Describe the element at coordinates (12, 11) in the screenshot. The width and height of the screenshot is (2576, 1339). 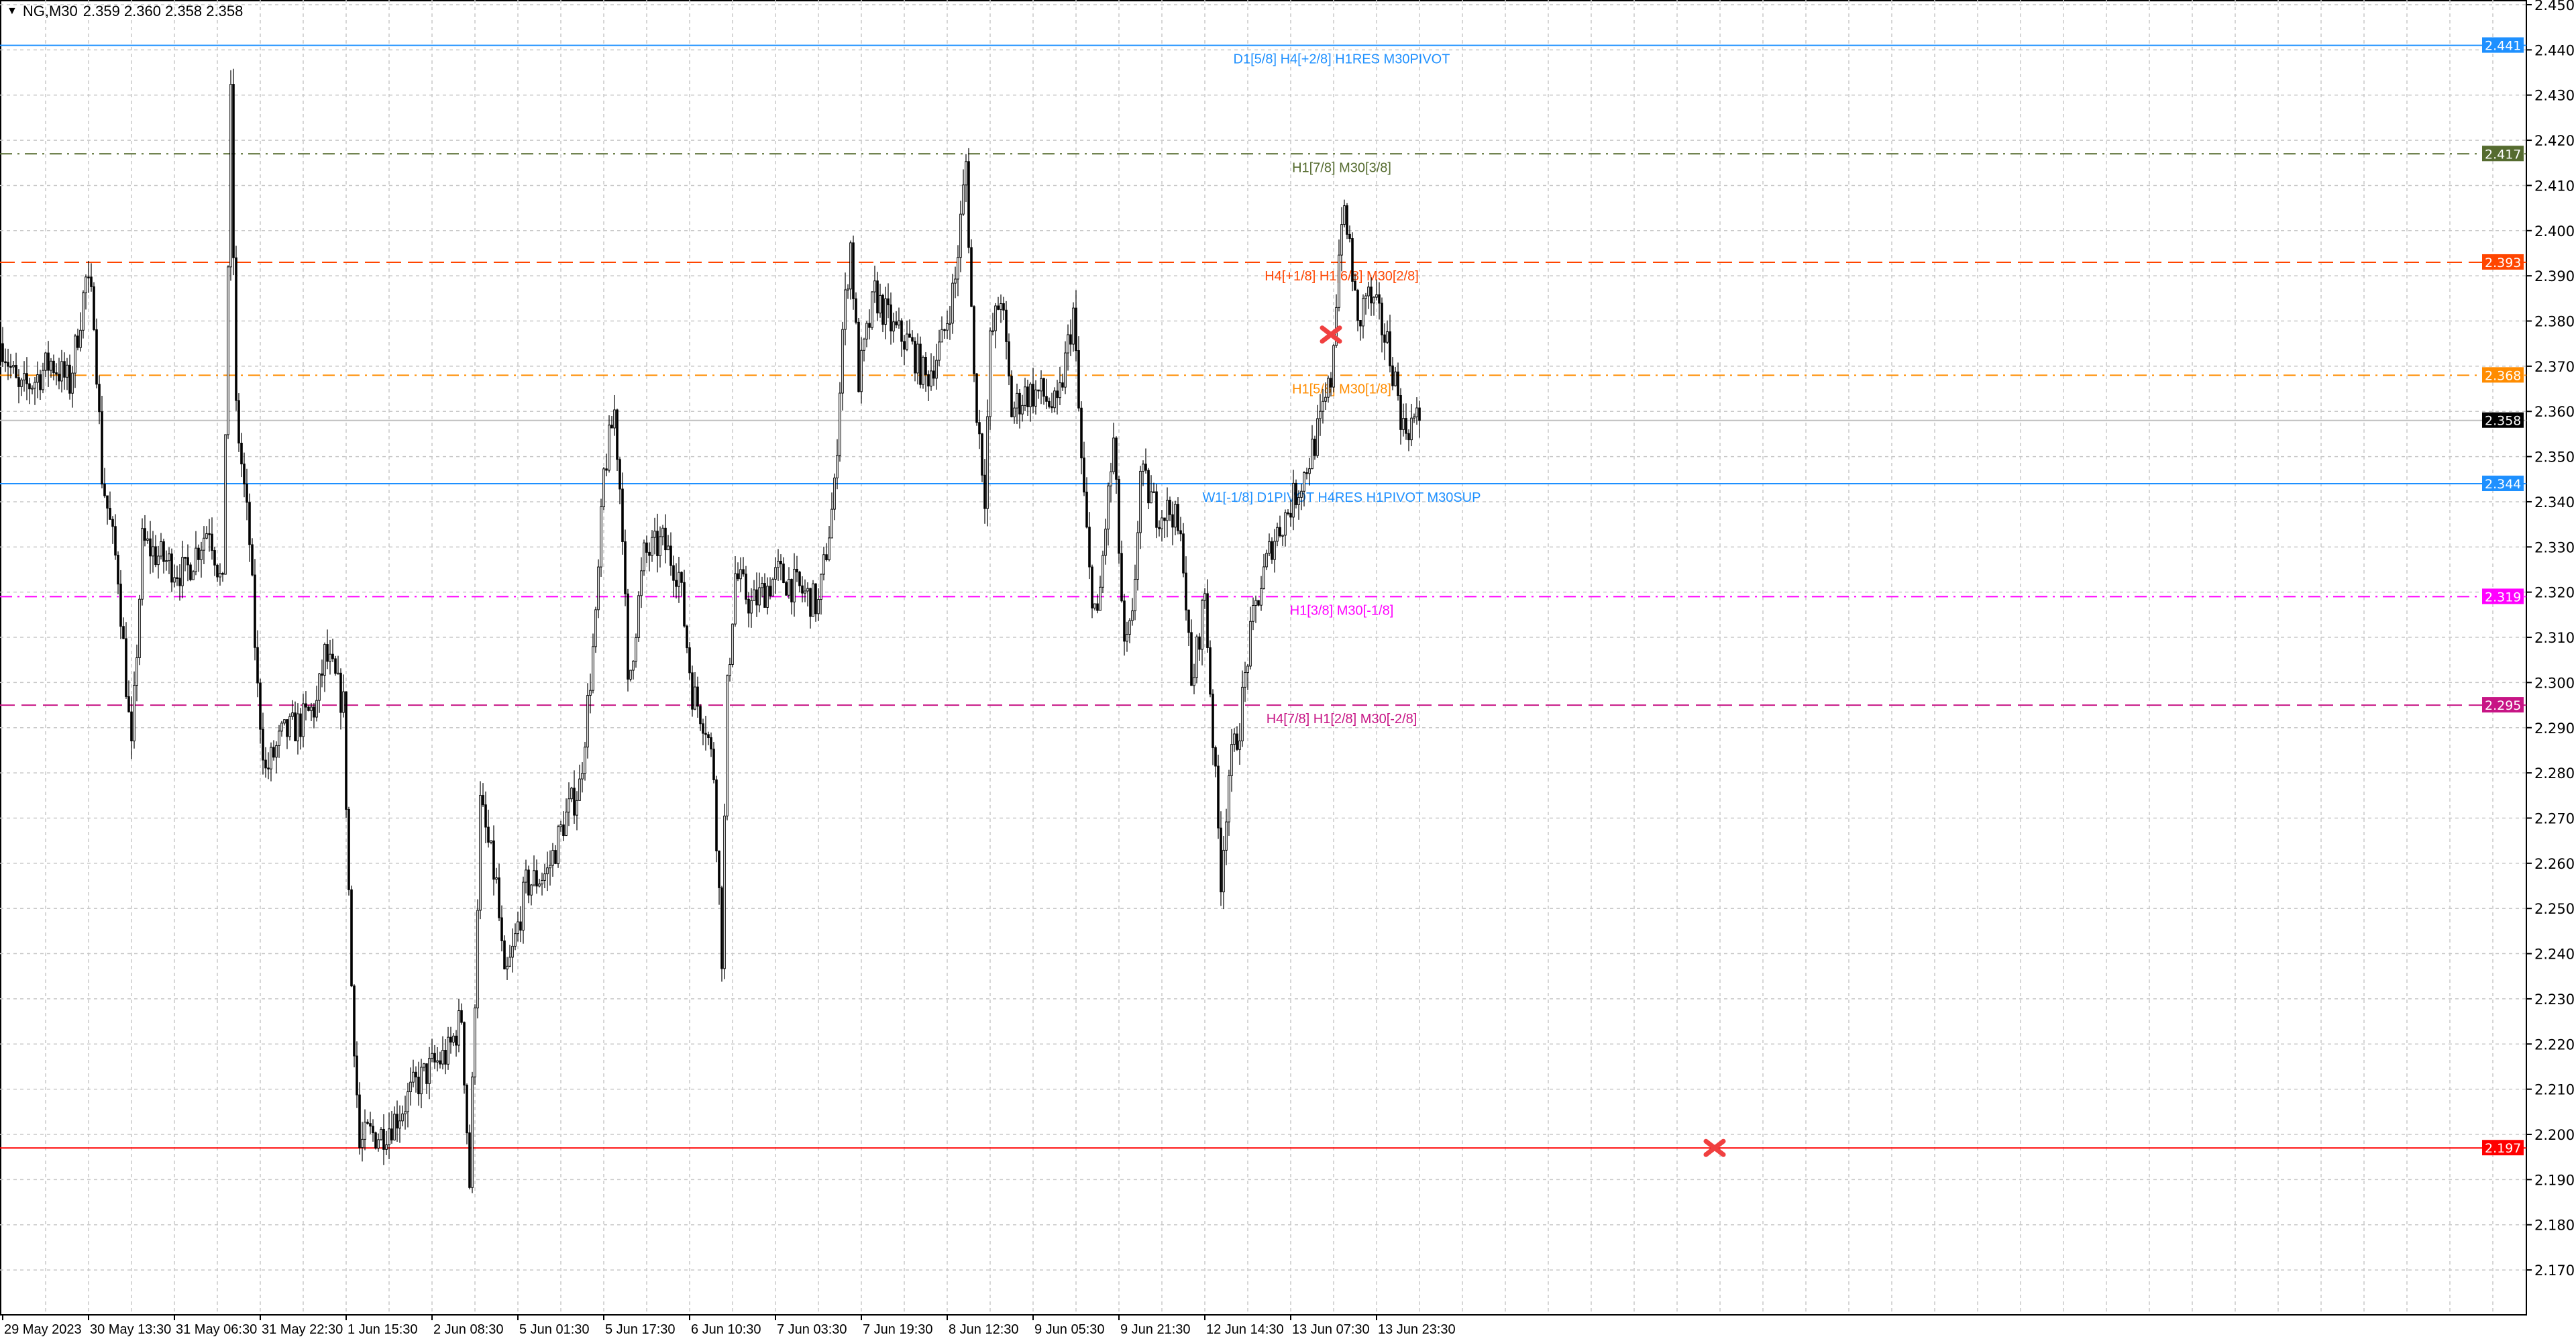
I see `triangle-down-icon: ▼` at that location.